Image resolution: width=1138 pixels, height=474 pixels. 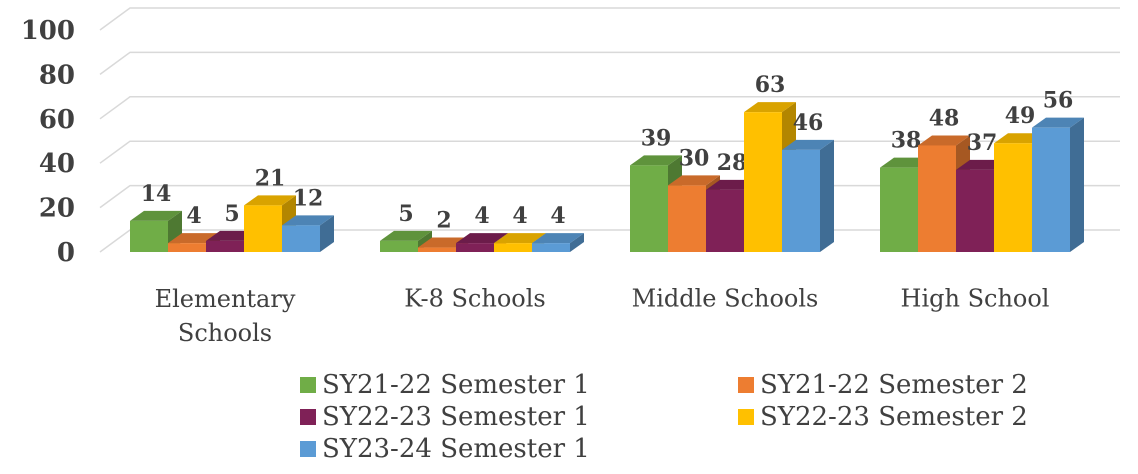 What do you see at coordinates (225, 316) in the screenshot?
I see `x-tick-label: Elementary Schools` at bounding box center [225, 316].